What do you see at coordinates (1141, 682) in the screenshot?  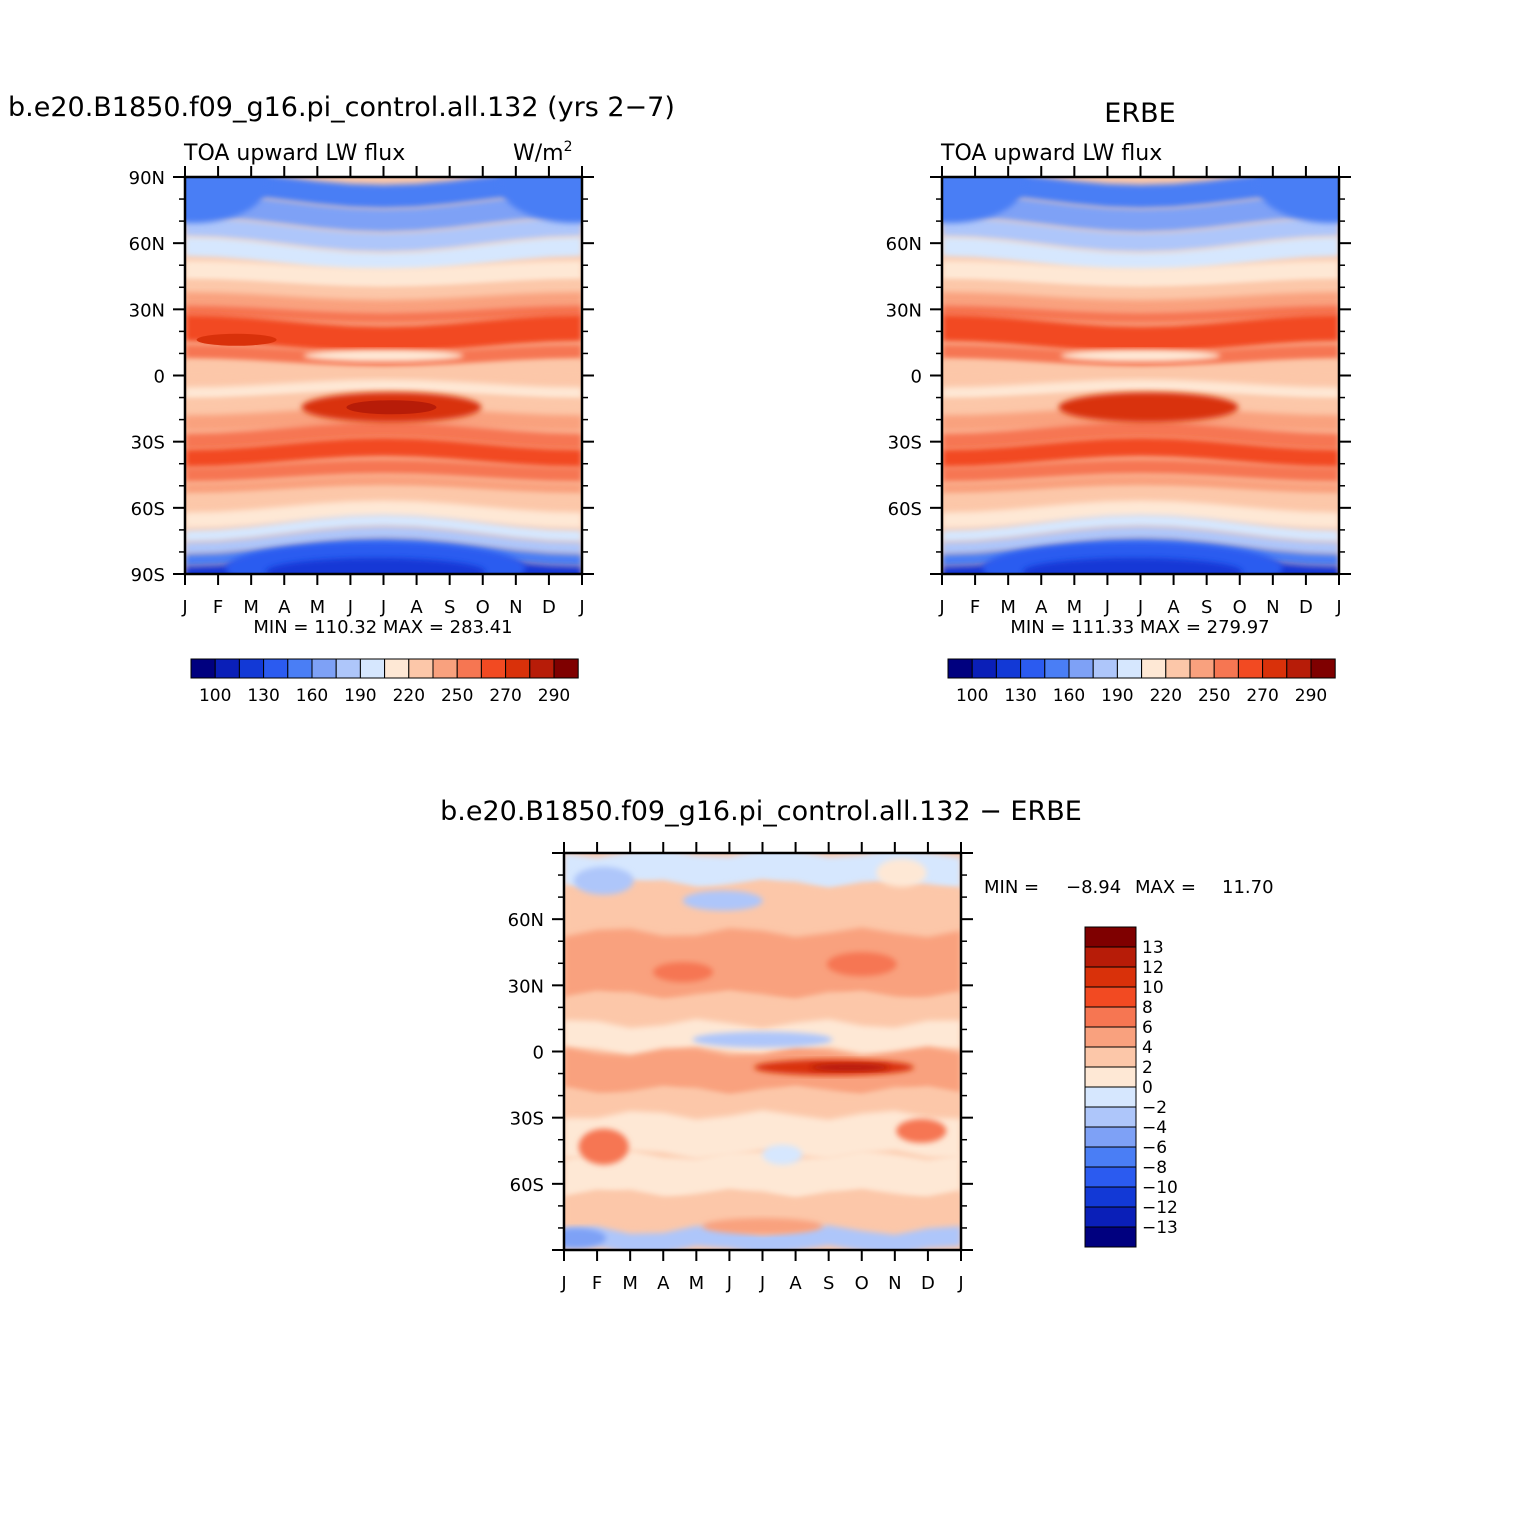 I see `panel-obs-colorbar: 100 130 160 190 220 250 270 290` at bounding box center [1141, 682].